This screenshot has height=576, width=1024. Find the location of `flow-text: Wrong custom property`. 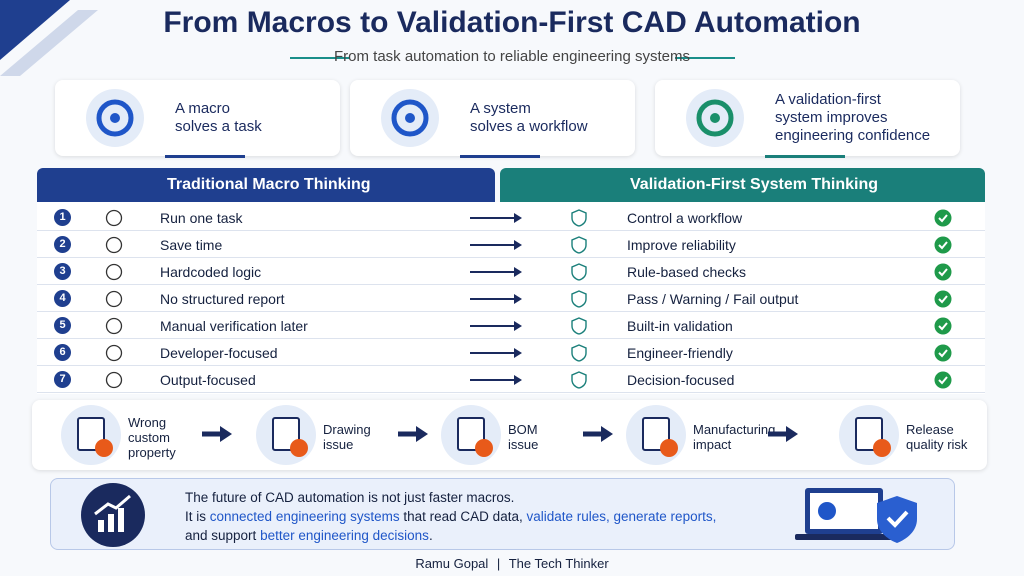

flow-text: Wrong custom property is located at coordinates (152, 437).